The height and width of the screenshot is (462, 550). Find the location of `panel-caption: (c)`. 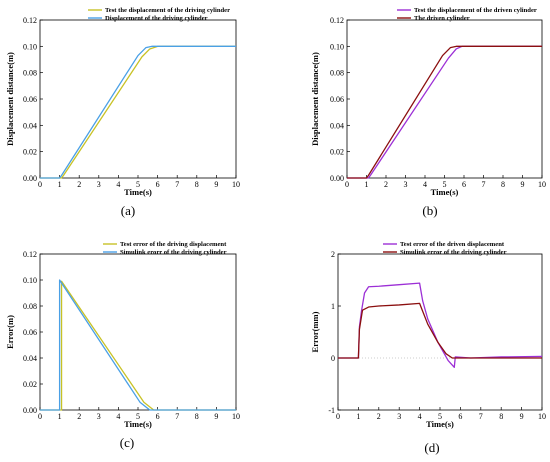

panel-caption: (c) is located at coordinates (127, 442).